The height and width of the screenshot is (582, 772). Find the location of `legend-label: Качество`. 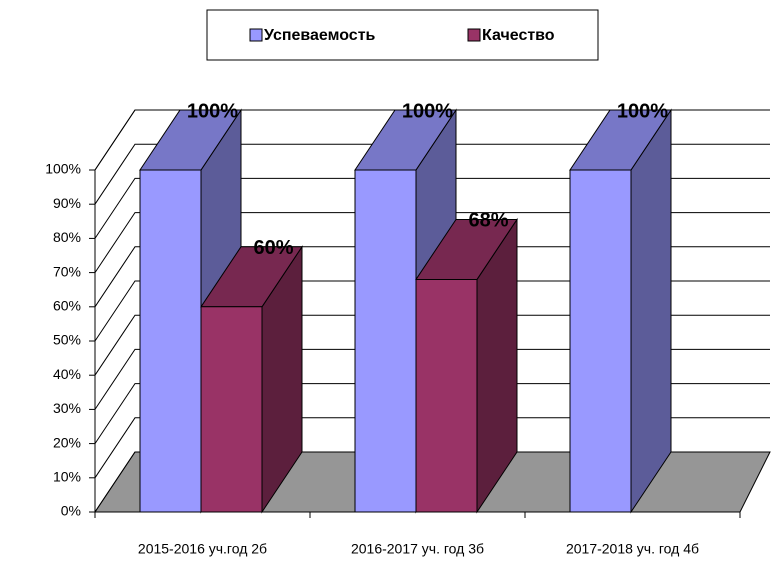

legend-label: Качество is located at coordinates (518, 35).